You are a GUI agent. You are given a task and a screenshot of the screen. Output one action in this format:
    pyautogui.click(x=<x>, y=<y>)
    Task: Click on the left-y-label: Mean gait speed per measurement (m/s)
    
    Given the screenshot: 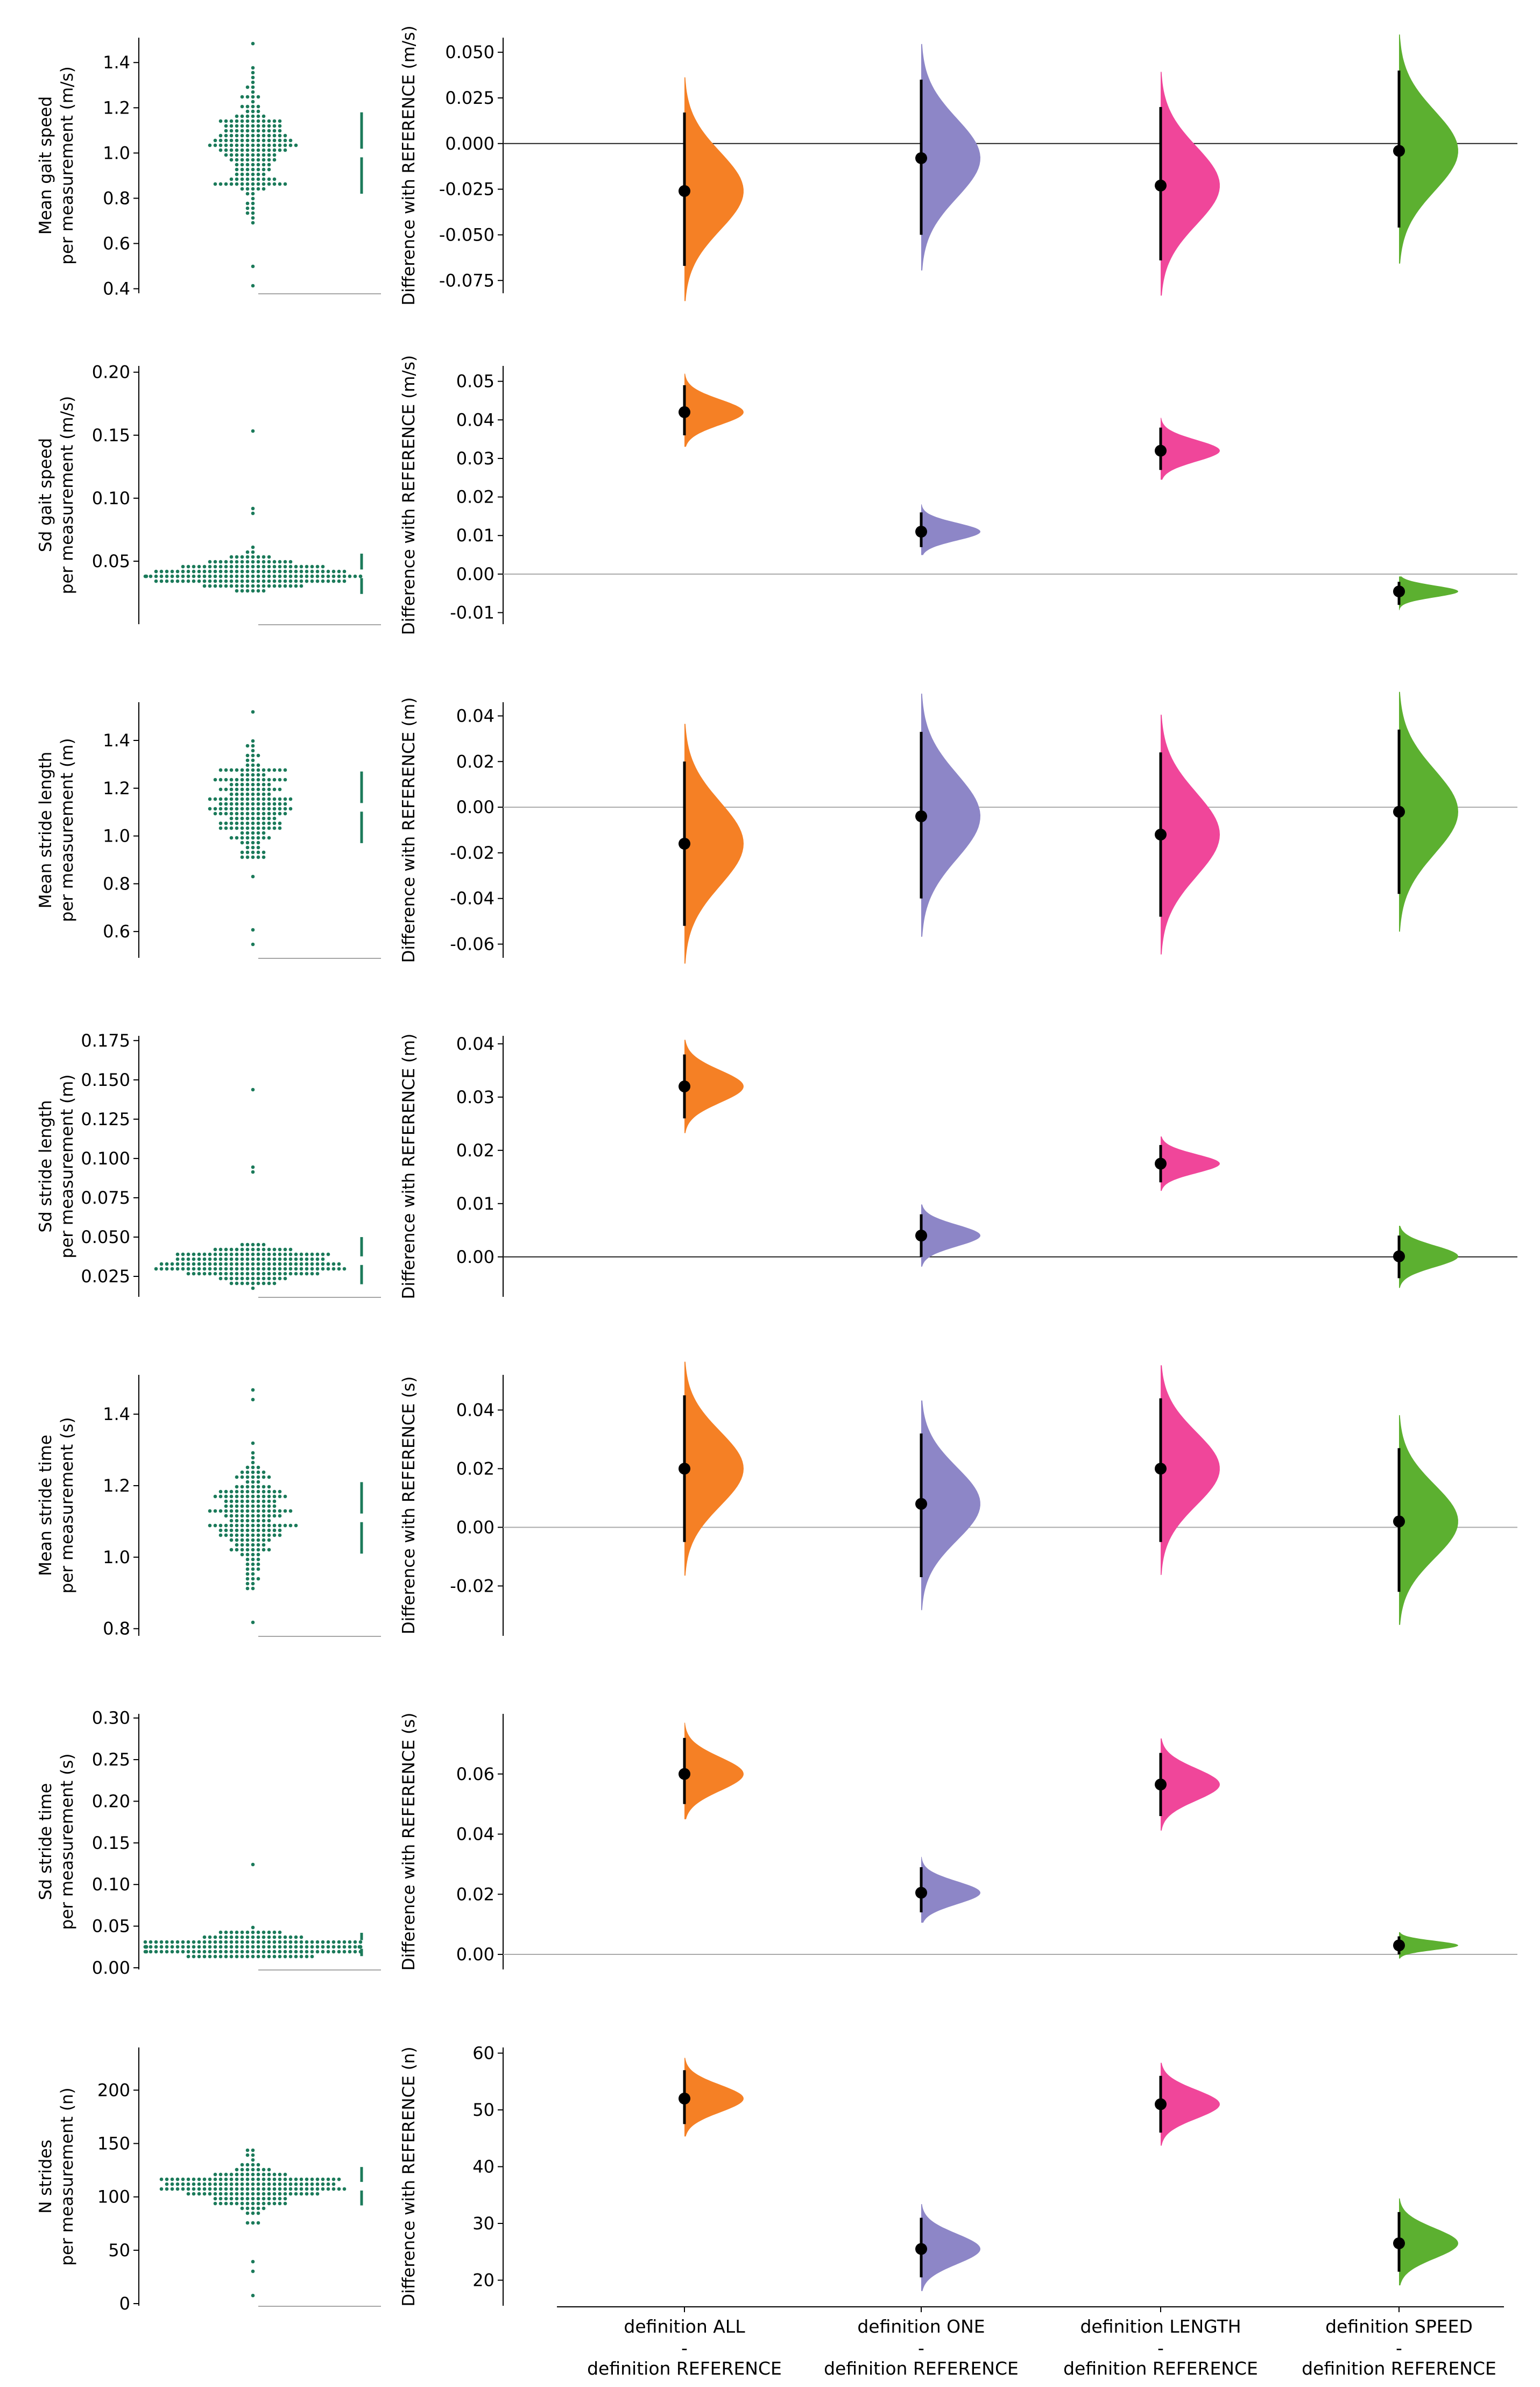 What is the action you would take?
    pyautogui.click(x=56, y=165)
    